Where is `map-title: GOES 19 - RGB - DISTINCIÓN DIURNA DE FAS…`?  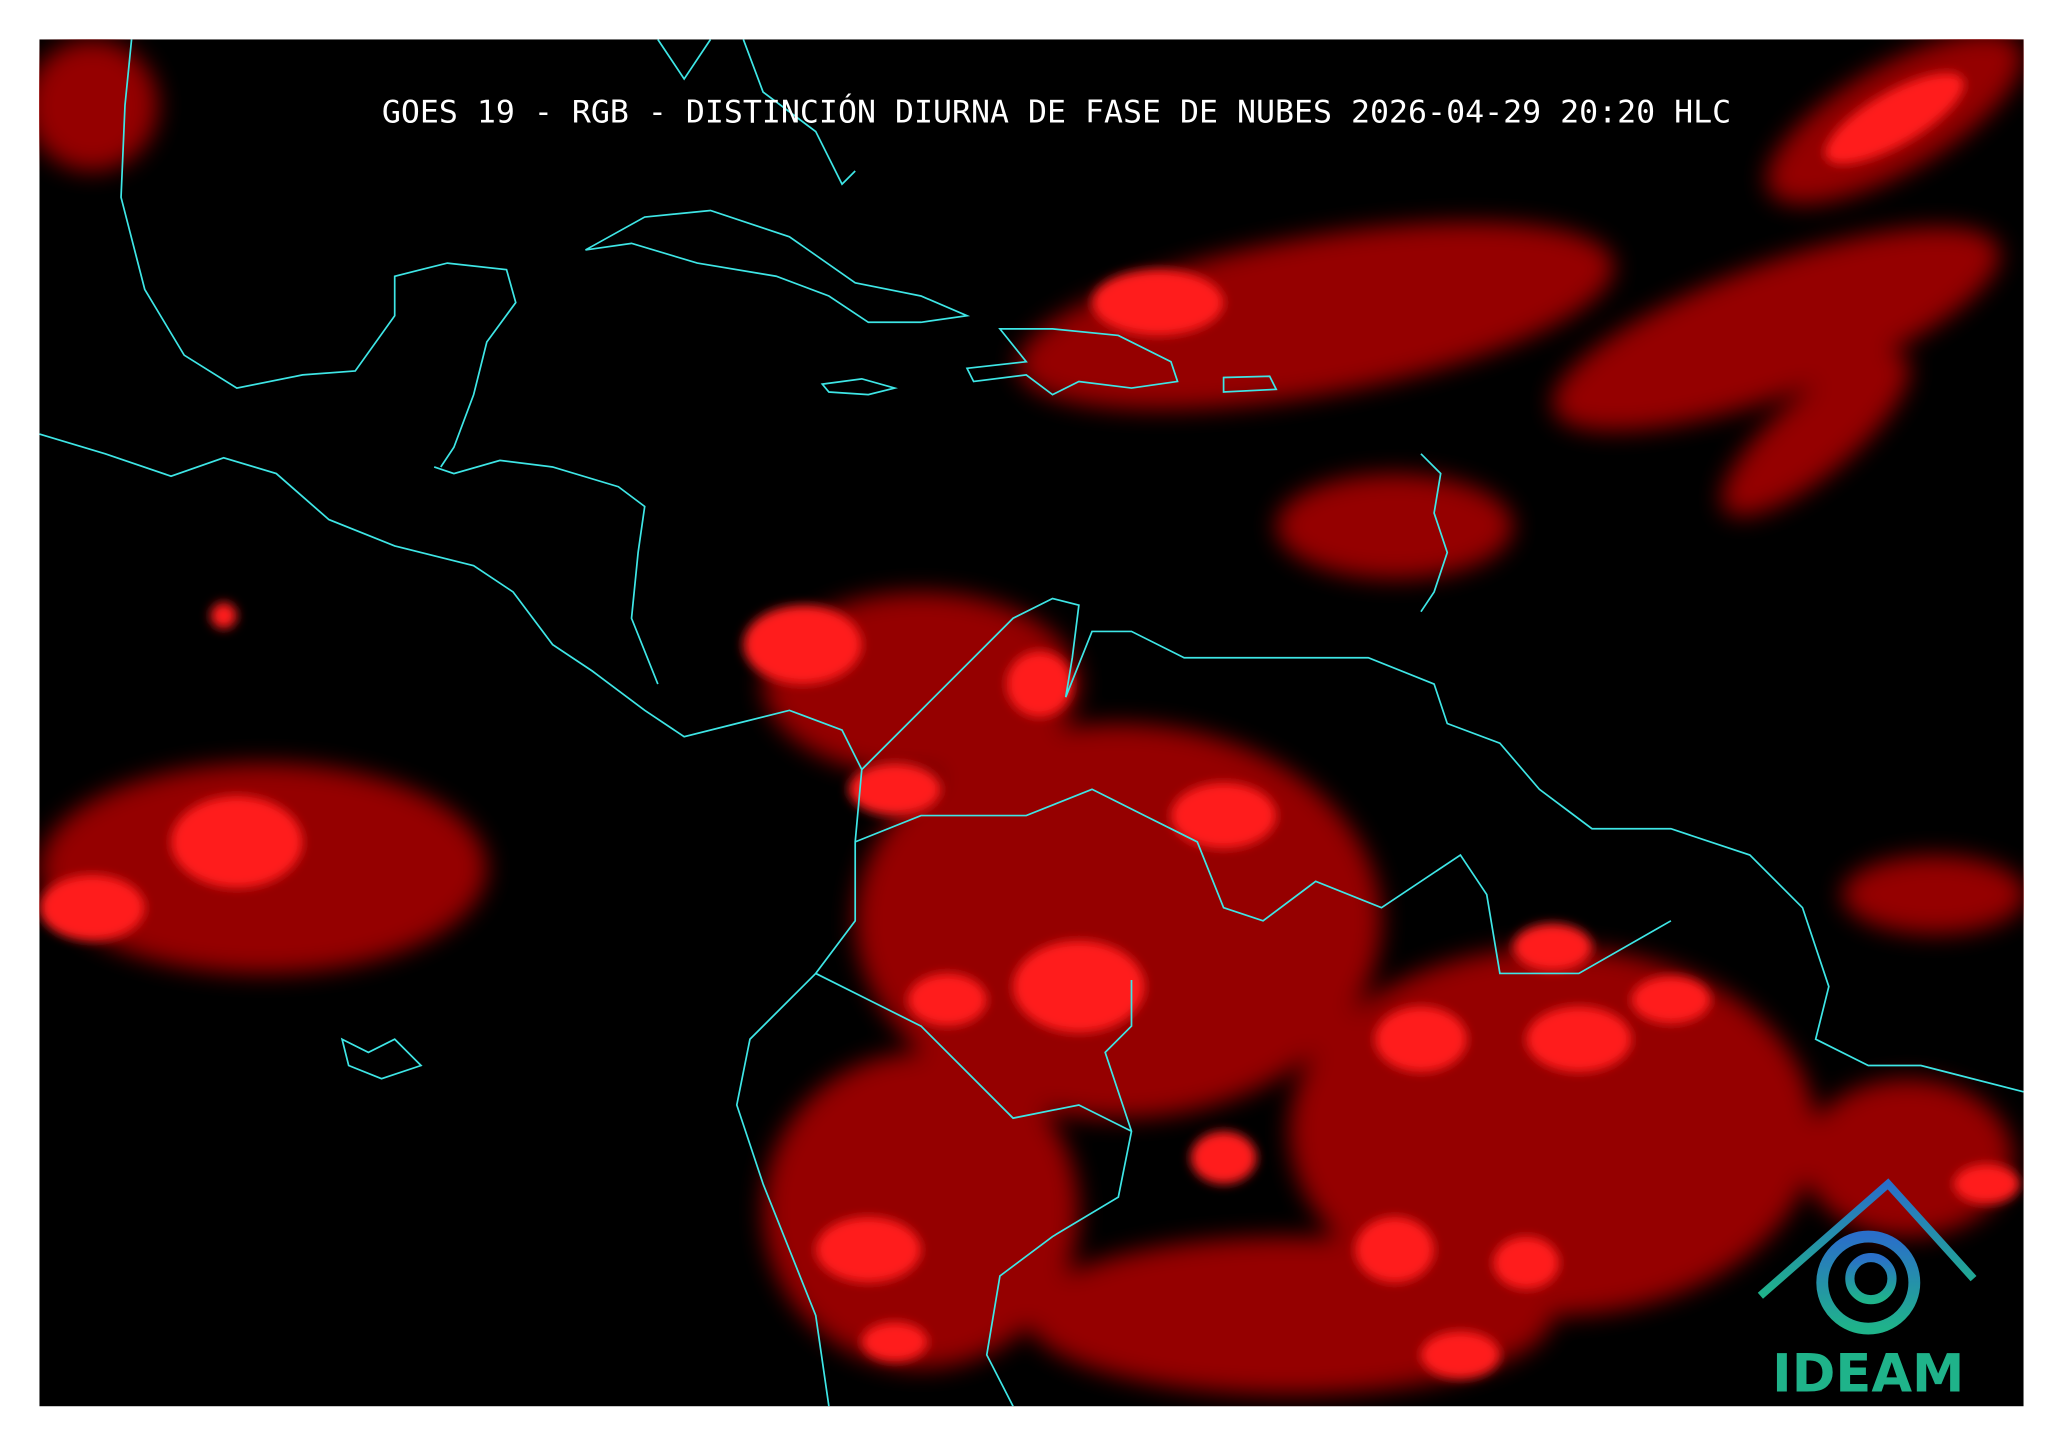 map-title: GOES 19 - RGB - DISTINCIÓN DIURNA DE FAS… is located at coordinates (1056, 110).